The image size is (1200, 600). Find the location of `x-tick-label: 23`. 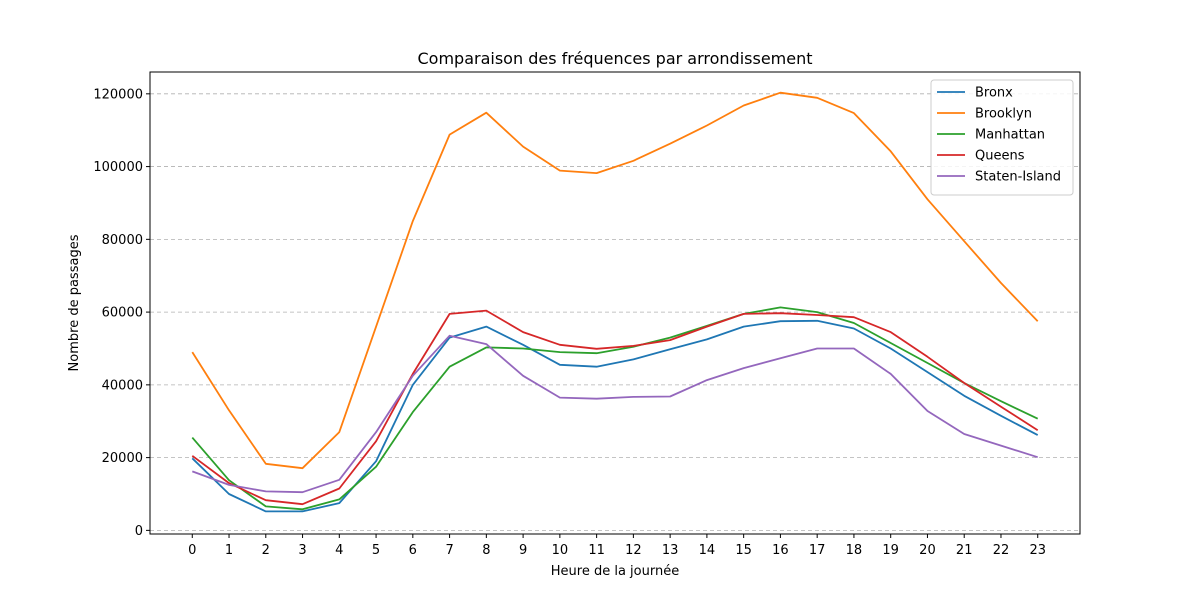

x-tick-label: 23 is located at coordinates (1037, 550).